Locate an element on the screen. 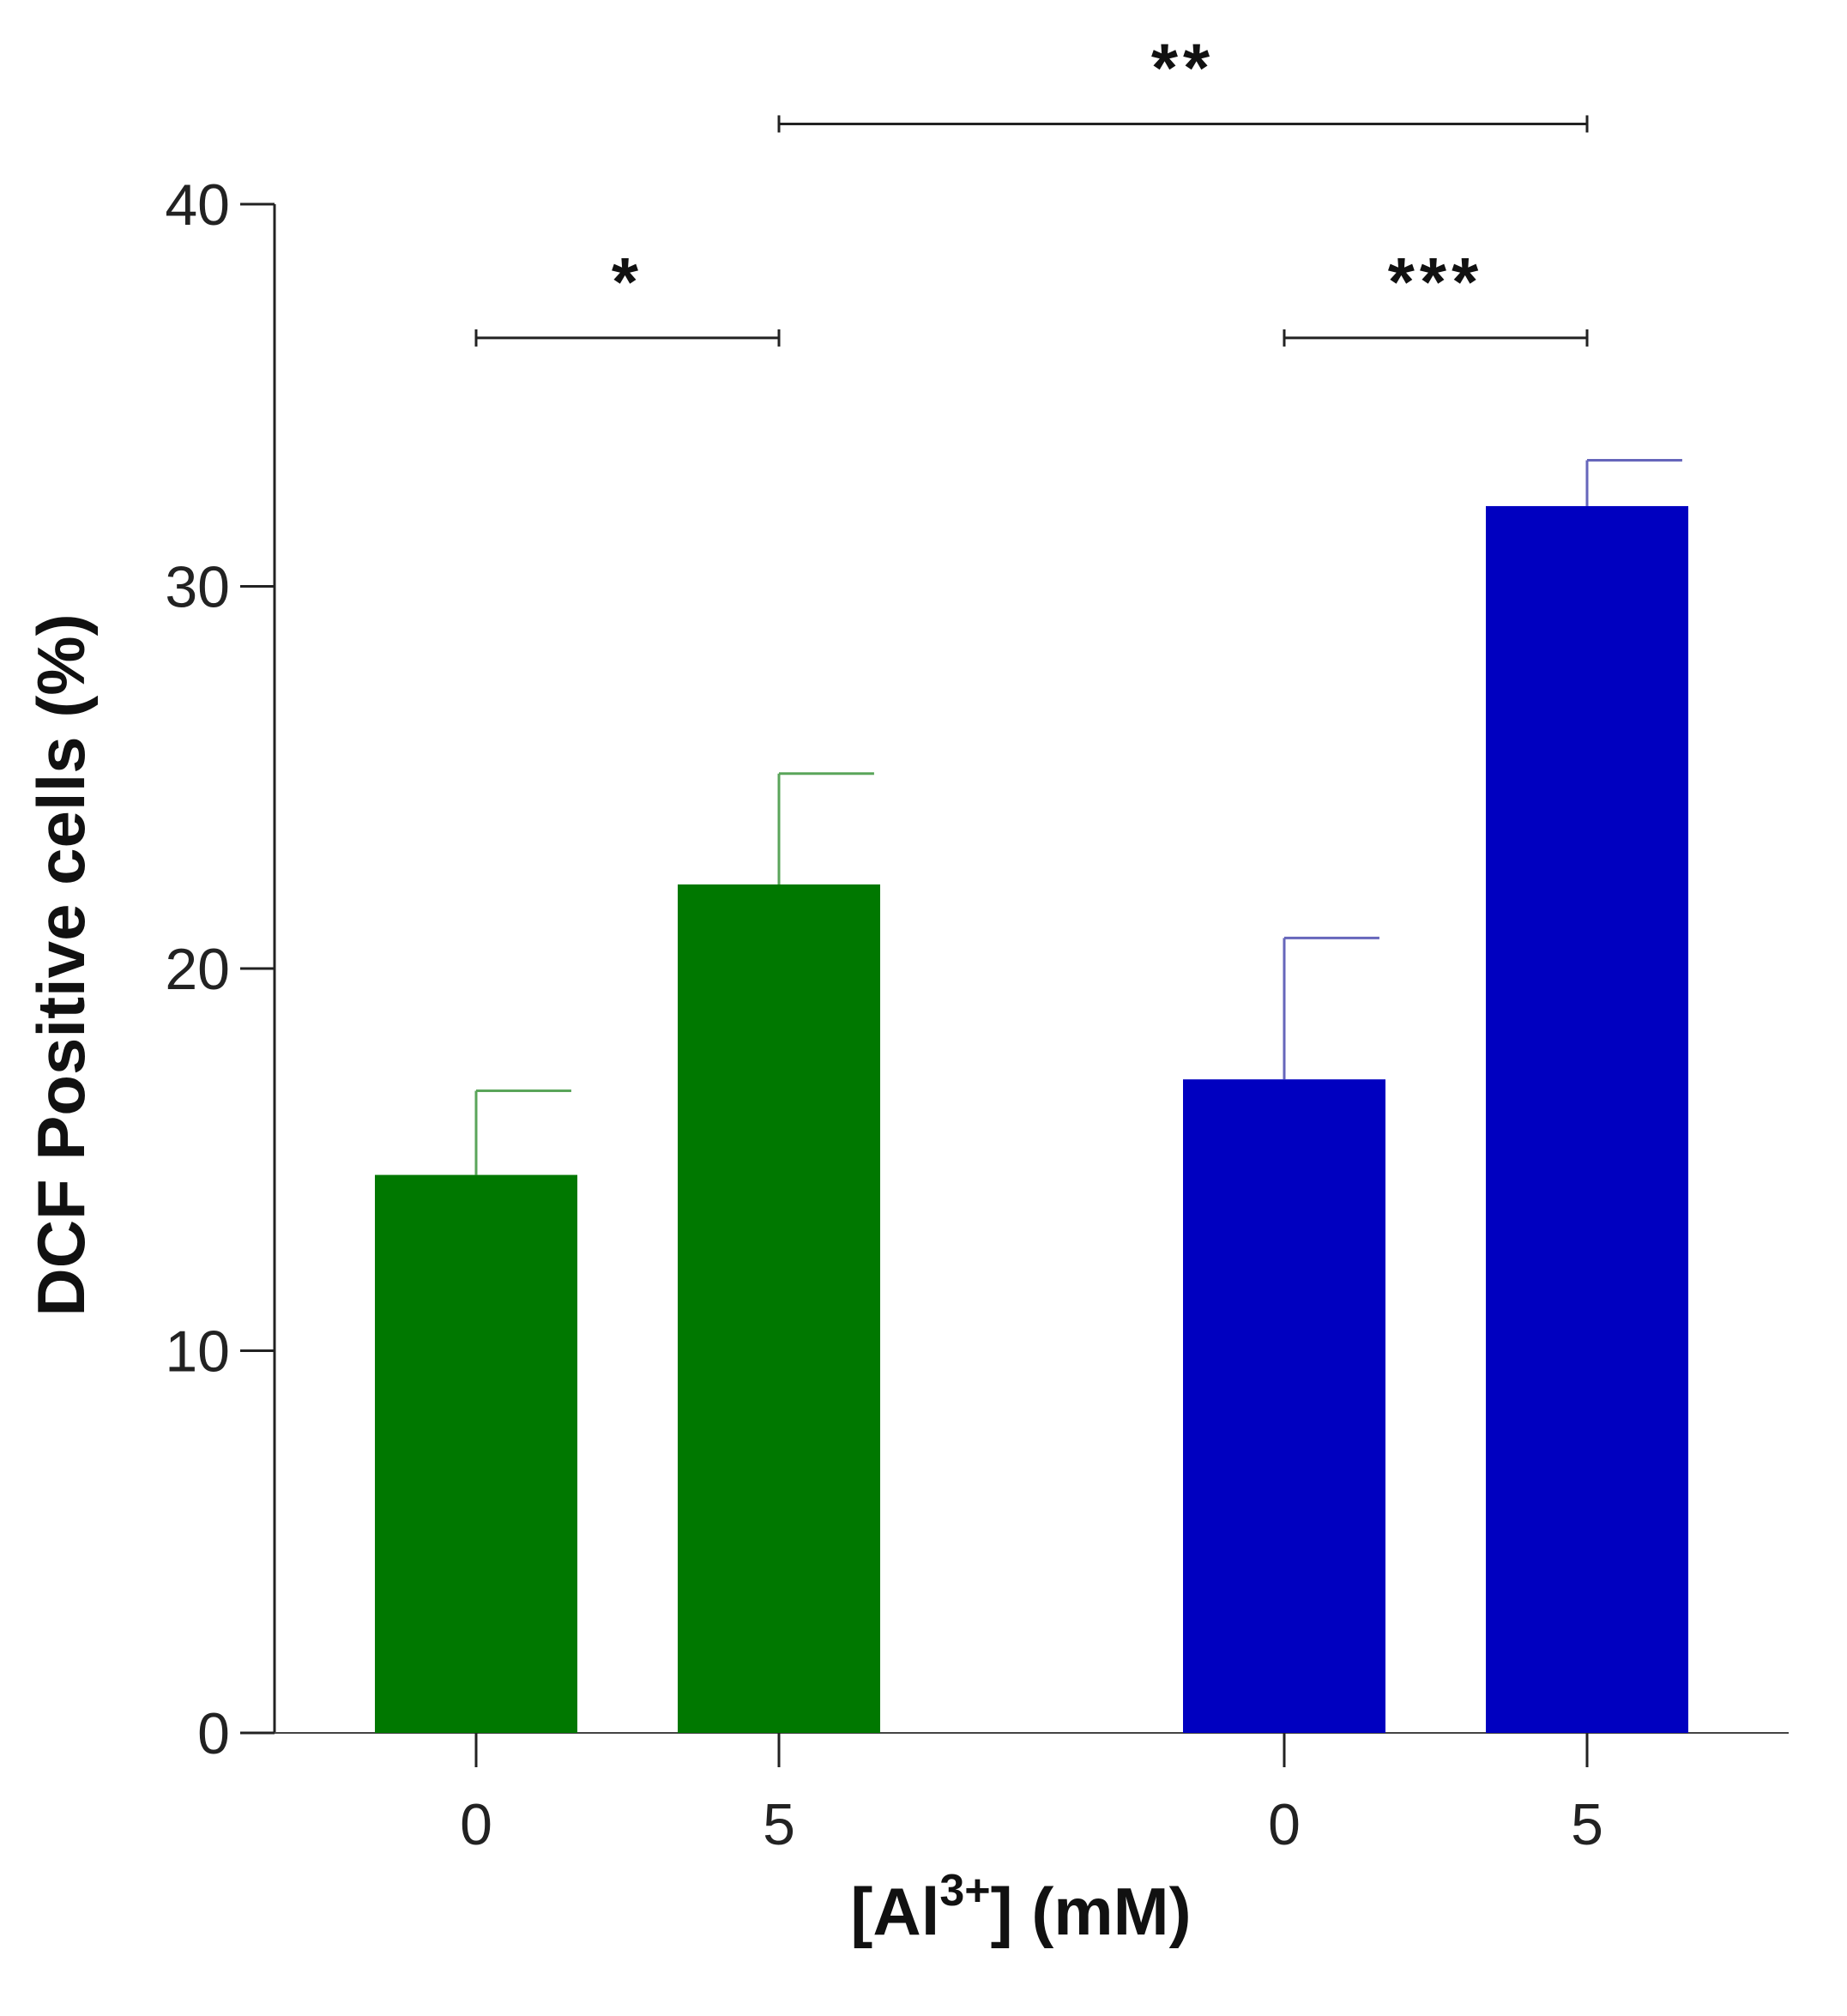 This screenshot has height=2016, width=1847. significance-label: ** is located at coordinates (1183, 68).